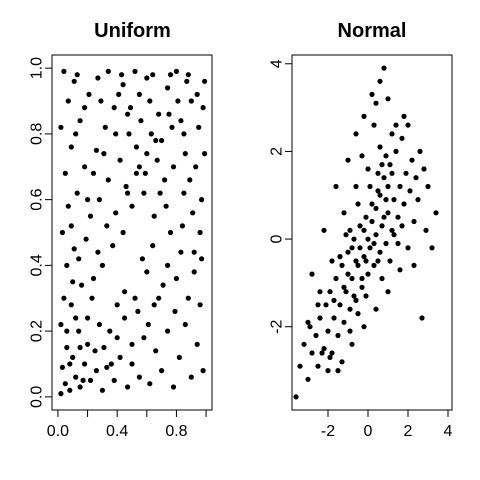 Image resolution: width=480 pixels, height=480 pixels. Describe the element at coordinates (37, 331) in the screenshot. I see `uniform-y-tick-label: 0.2` at that location.